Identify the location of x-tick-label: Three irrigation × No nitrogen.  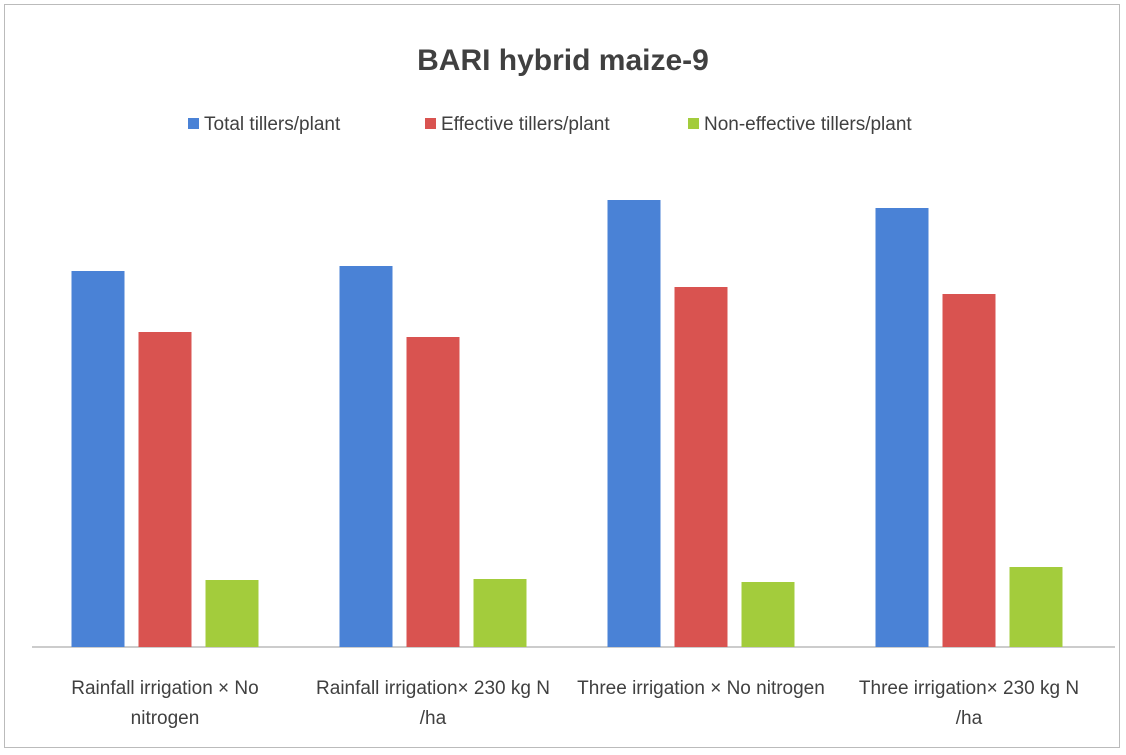
(701, 688).